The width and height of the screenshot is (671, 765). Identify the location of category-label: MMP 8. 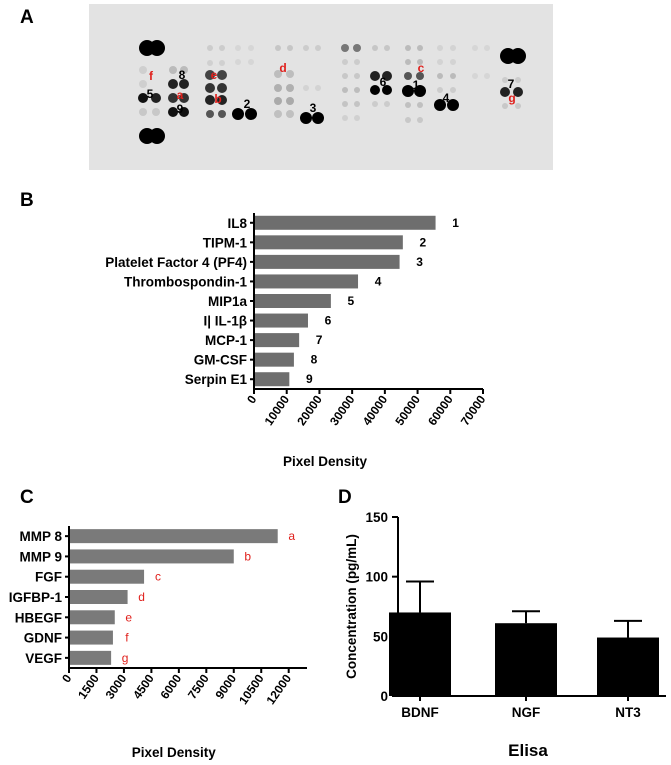
(40, 536).